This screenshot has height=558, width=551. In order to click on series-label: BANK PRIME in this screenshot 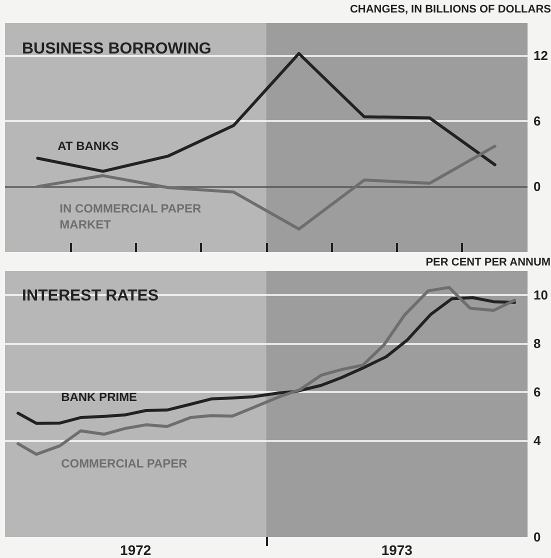, I will do `click(99, 397)`.